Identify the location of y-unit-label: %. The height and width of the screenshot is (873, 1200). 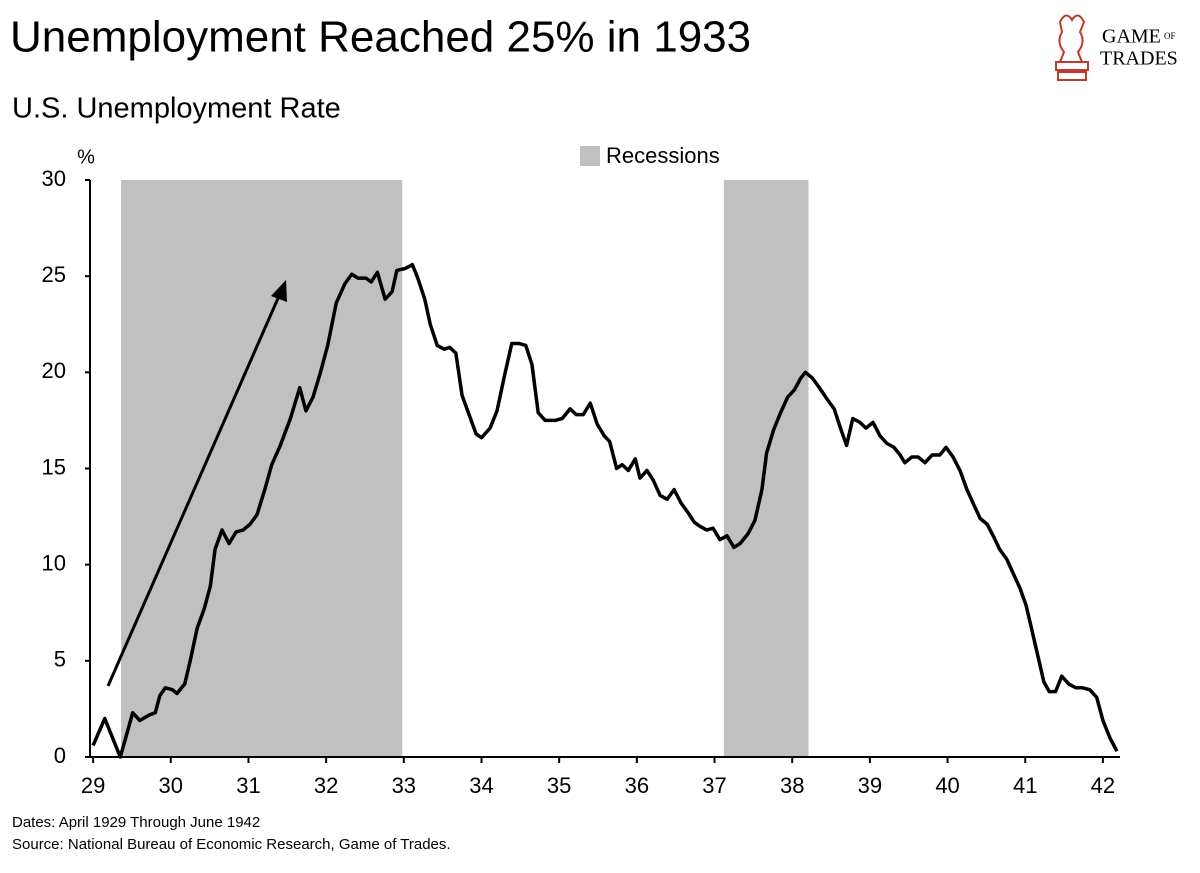
(86, 157).